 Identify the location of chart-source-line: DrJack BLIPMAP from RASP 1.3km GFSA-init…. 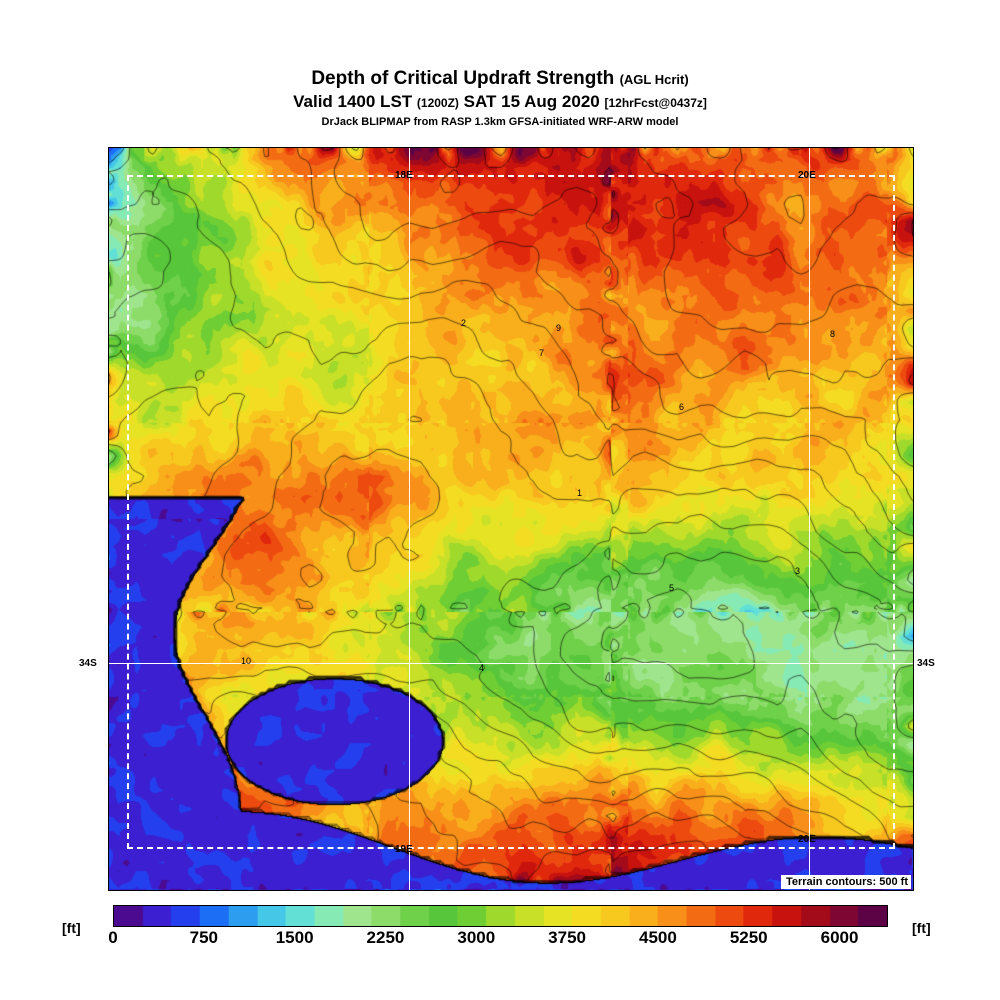
(500, 122).